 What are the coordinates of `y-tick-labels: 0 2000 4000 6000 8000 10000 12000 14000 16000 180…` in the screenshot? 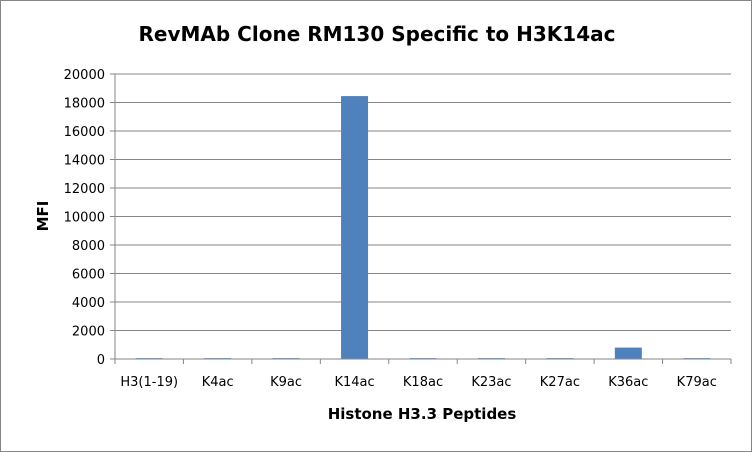 It's located at (84, 218).